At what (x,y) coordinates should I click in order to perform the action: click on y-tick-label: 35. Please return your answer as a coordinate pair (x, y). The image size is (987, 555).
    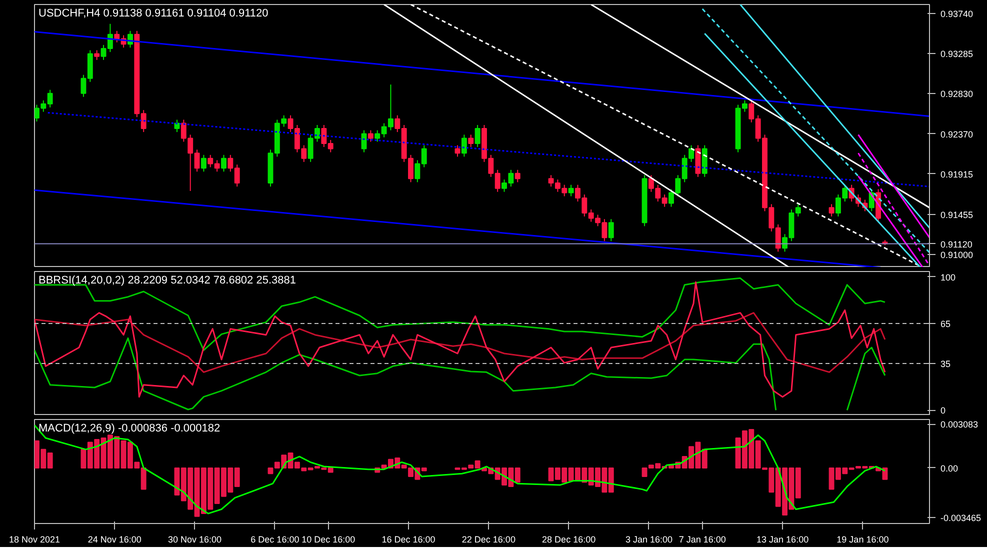
    Looking at the image, I should click on (945, 364).